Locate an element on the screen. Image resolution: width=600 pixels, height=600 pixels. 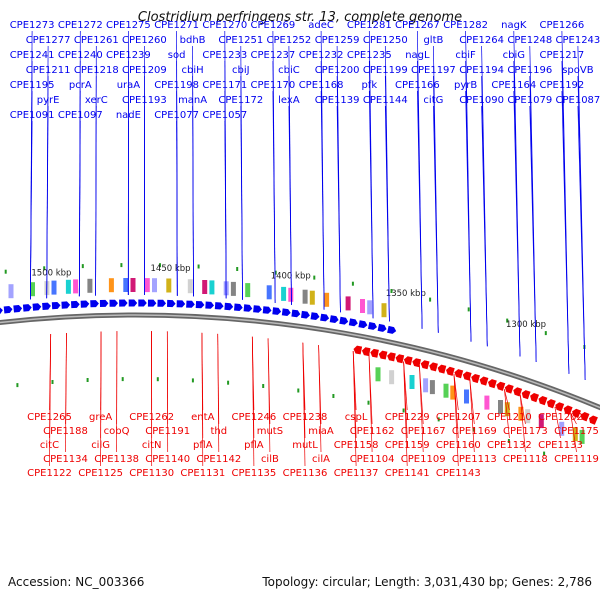
gene-label-plus: CPE1281 is located at coordinates (369, 25).